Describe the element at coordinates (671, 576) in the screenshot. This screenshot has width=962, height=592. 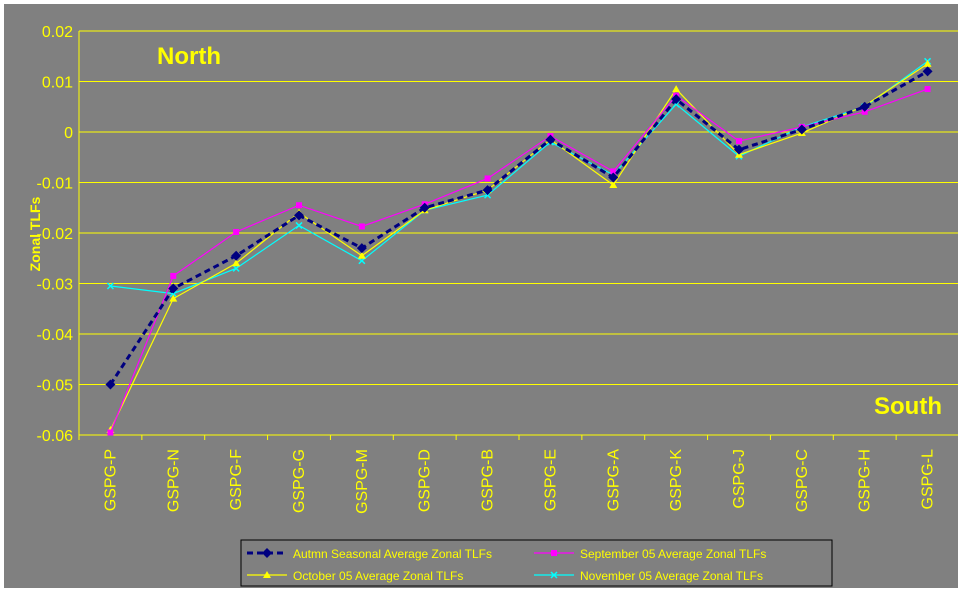
I see `legend-label: November 05 Average Zonal TLFs` at that location.